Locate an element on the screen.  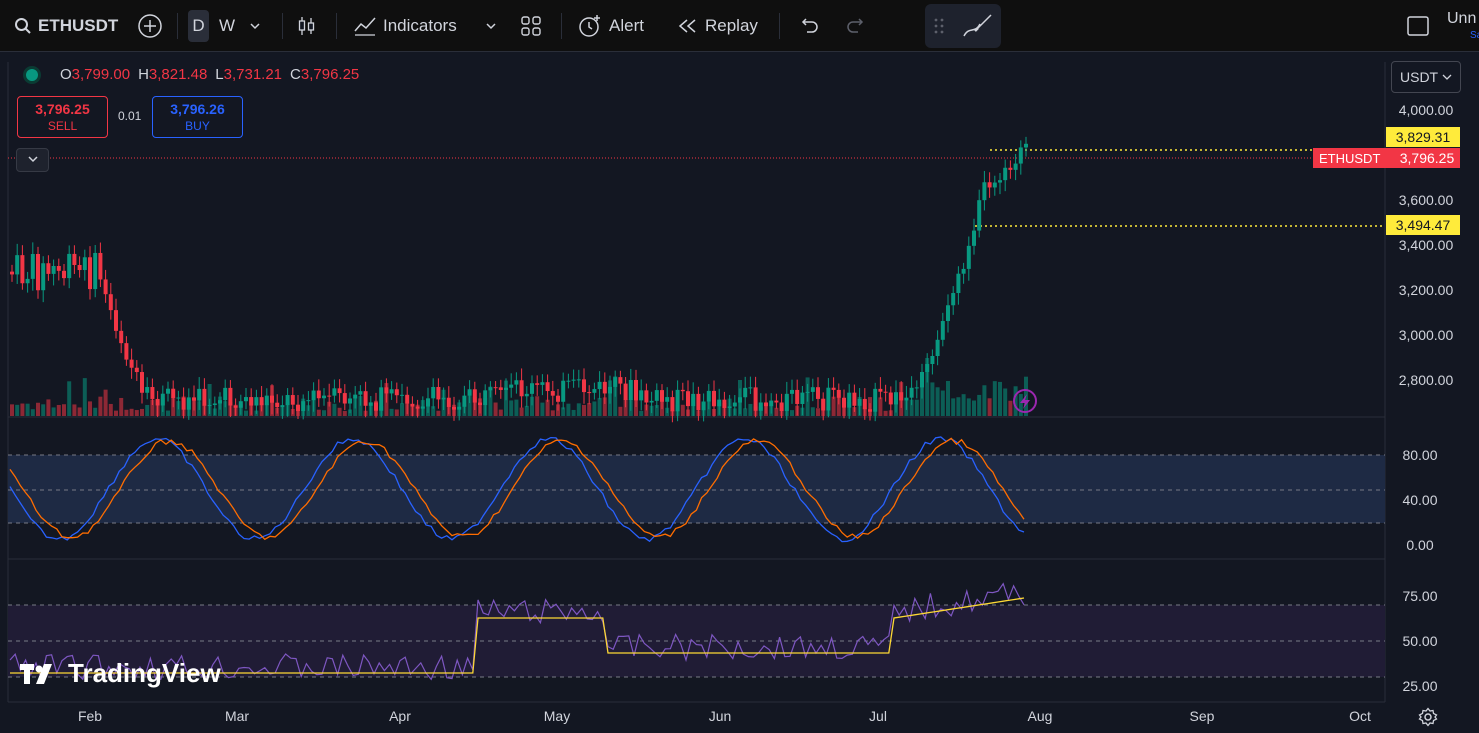
buy-price: 3,796.26 is located at coordinates (197, 109).